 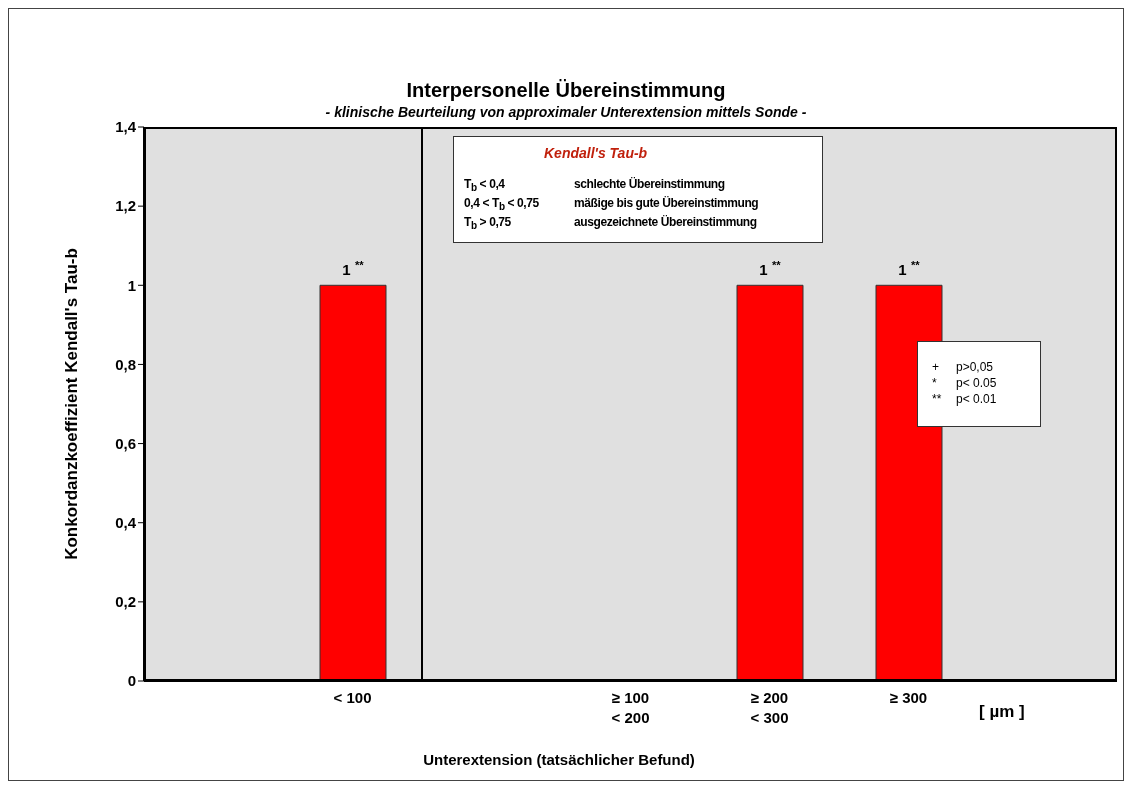 I want to click on x-axis-title: Unterextension (tatsächlicher Befund), so click(x=559, y=759).